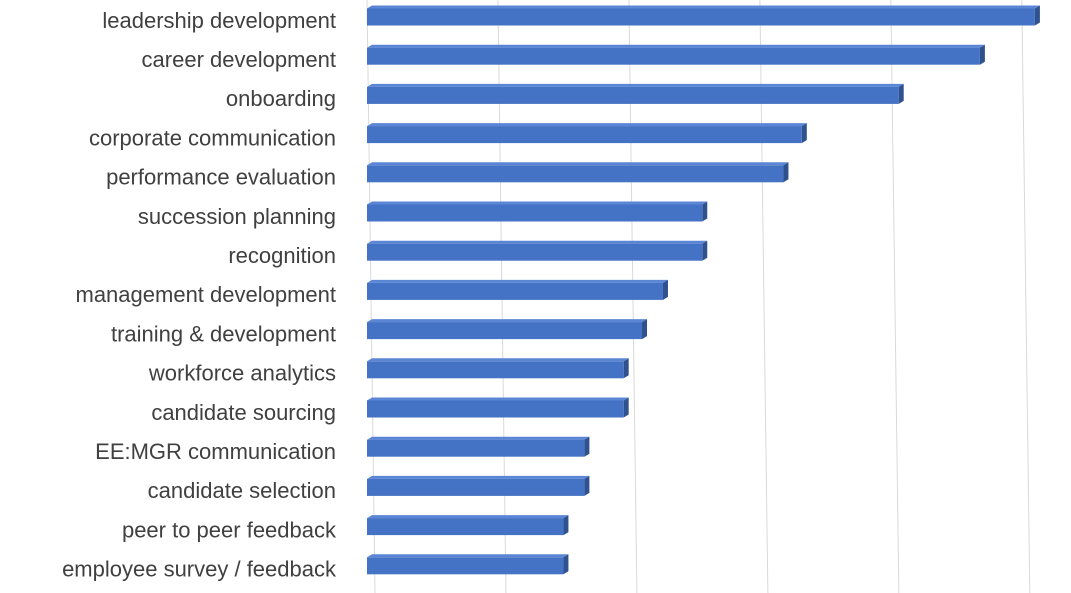 This screenshot has width=1071, height=593. I want to click on y-tick-label: candidate selection, so click(242, 490).